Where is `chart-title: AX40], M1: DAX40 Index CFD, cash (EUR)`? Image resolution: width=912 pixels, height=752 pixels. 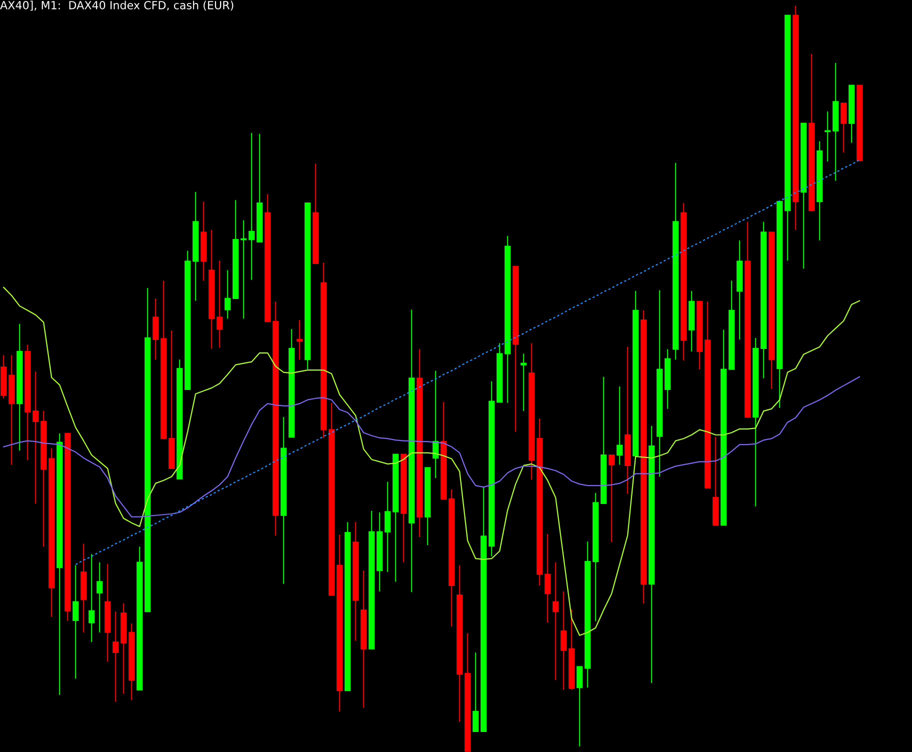 chart-title: AX40], M1: DAX40 Index CFD, cash (EUR) is located at coordinates (117, 5).